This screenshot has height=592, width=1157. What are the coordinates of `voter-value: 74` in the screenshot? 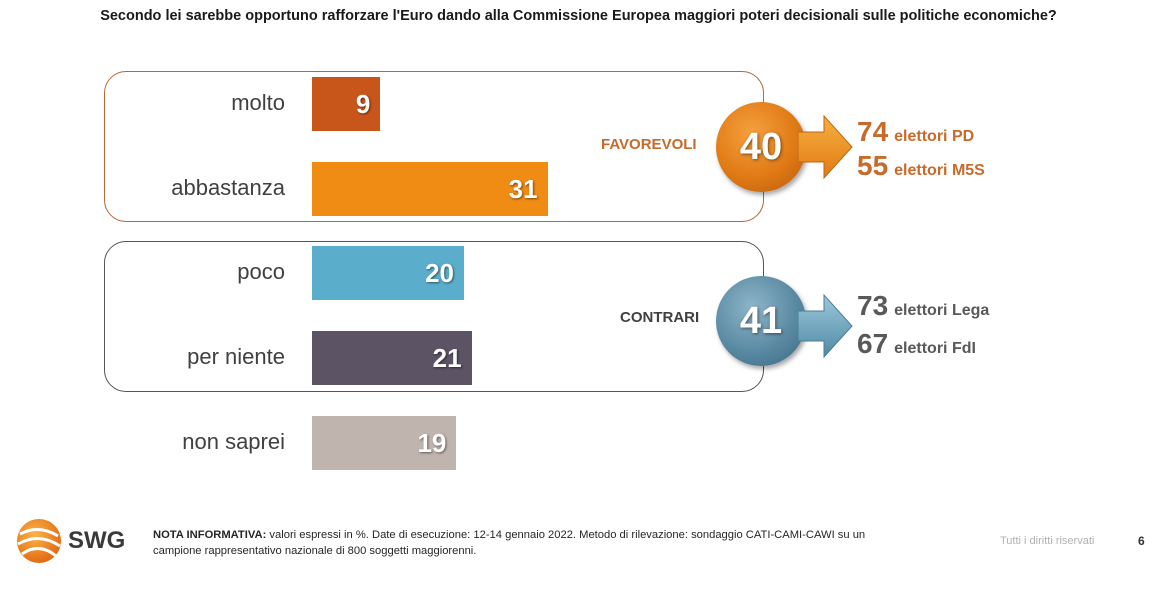 It's located at (873, 131).